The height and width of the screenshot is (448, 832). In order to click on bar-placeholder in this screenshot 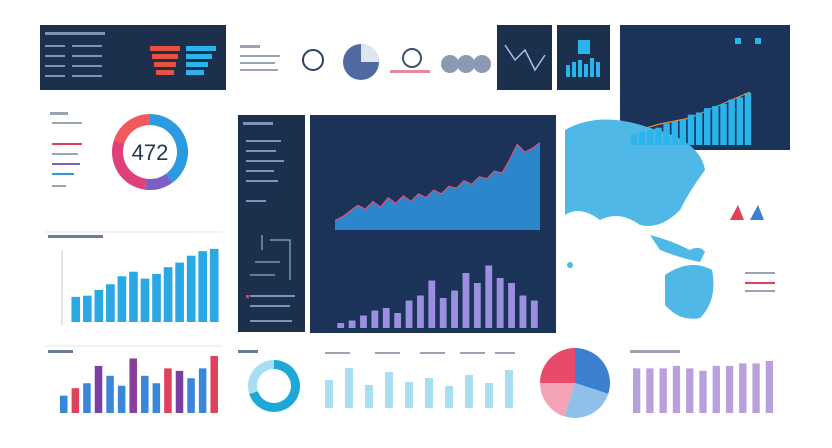, I will do `click(410, 71)`.